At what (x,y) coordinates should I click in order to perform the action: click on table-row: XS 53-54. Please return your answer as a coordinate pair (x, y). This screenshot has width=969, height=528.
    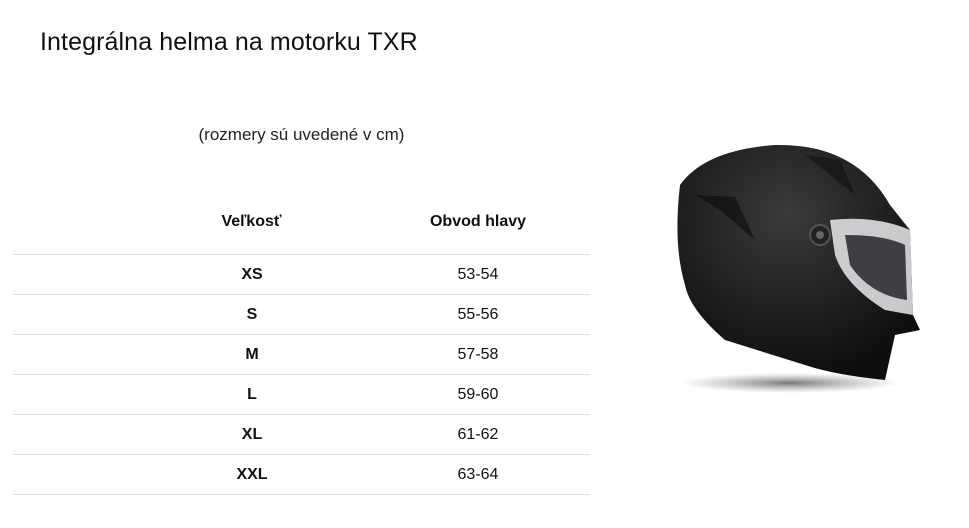
    Looking at the image, I should click on (301, 274).